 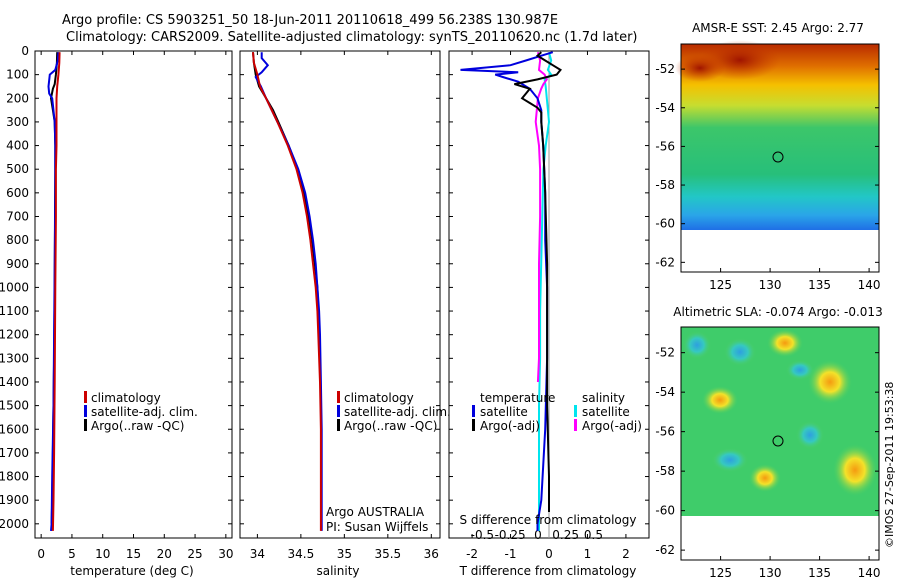 What do you see at coordinates (780, 251) in the screenshot?
I see `sst-map-land-mask` at bounding box center [780, 251].